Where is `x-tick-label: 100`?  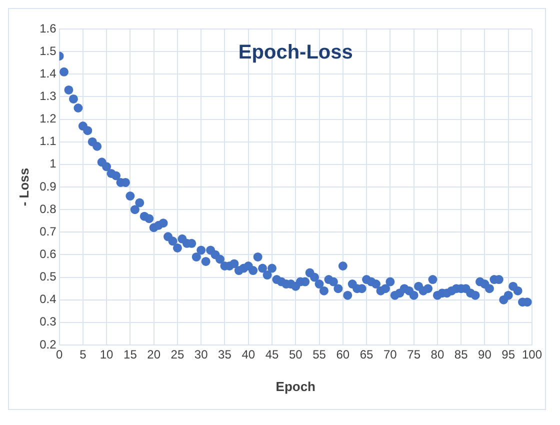
x-tick-label: 100 is located at coordinates (532, 355).